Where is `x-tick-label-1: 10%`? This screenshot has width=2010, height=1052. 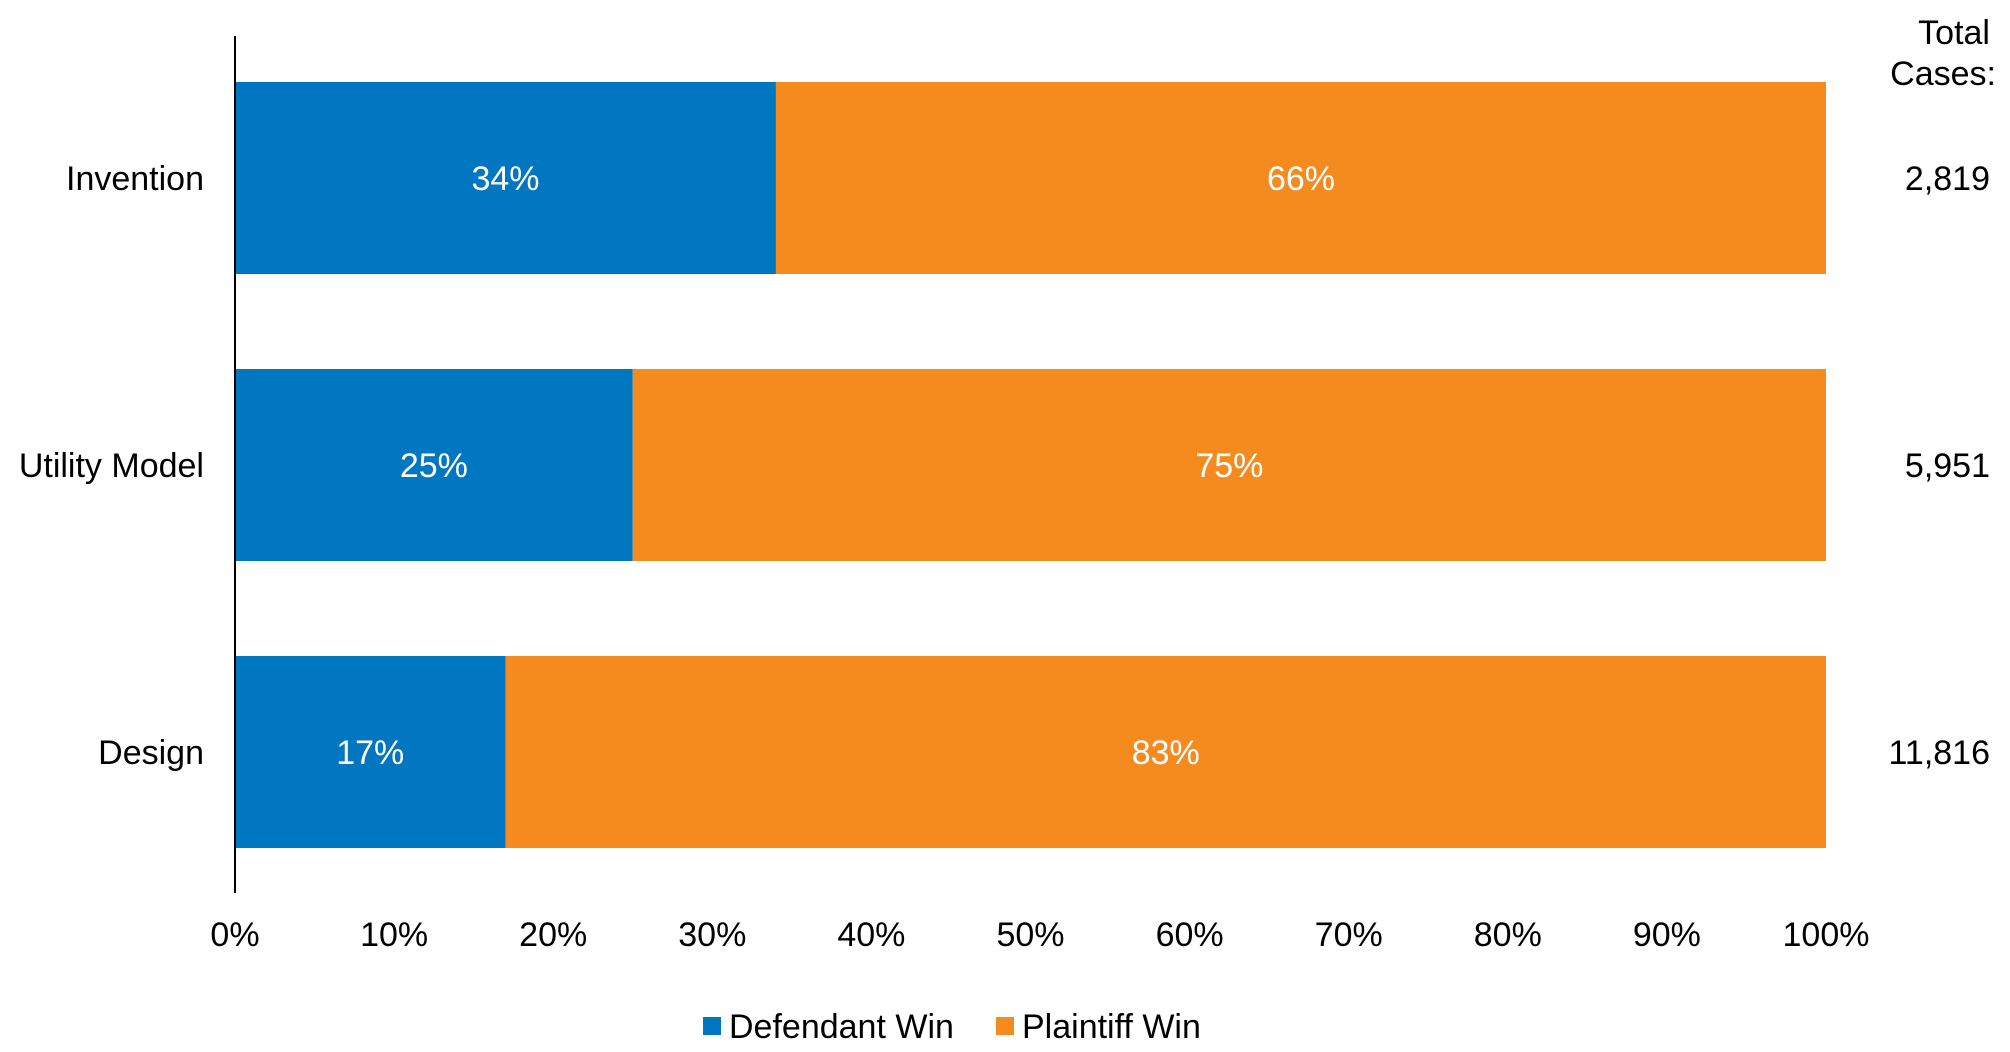 x-tick-label-1: 10% is located at coordinates (394, 935).